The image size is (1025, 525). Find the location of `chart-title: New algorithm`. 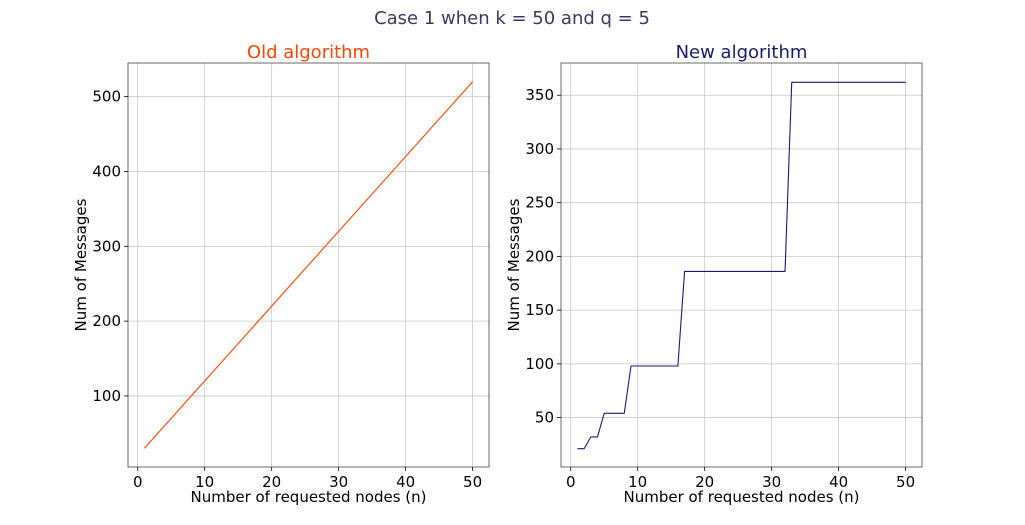

chart-title: New algorithm is located at coordinates (742, 52).